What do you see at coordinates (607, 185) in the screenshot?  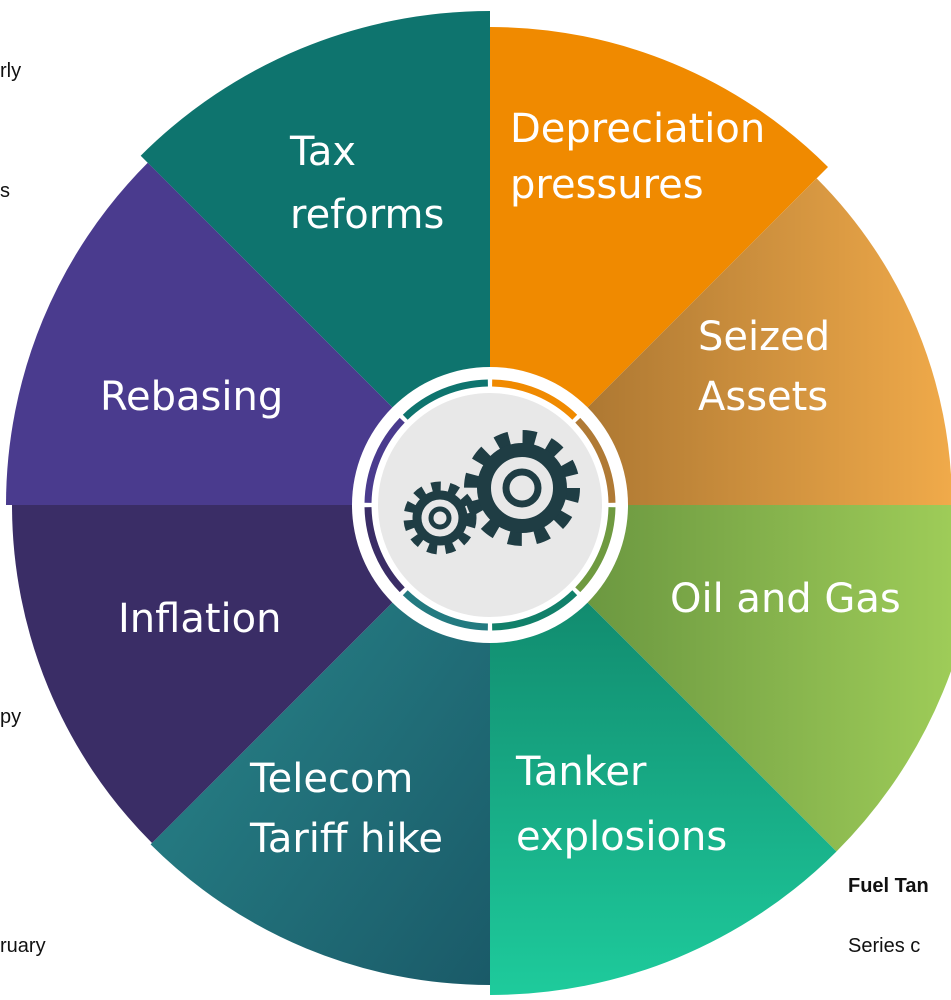 I see `segment-label: pressures` at bounding box center [607, 185].